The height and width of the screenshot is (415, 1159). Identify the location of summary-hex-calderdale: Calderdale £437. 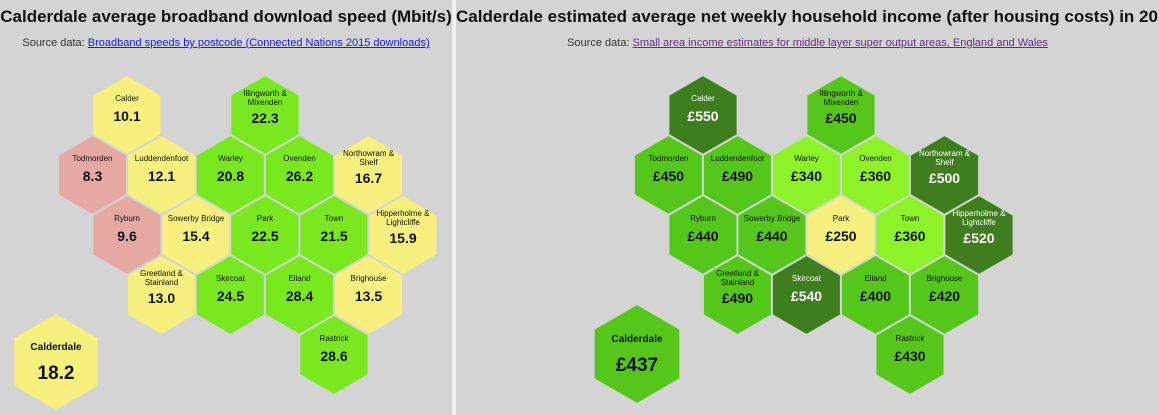
(637, 354).